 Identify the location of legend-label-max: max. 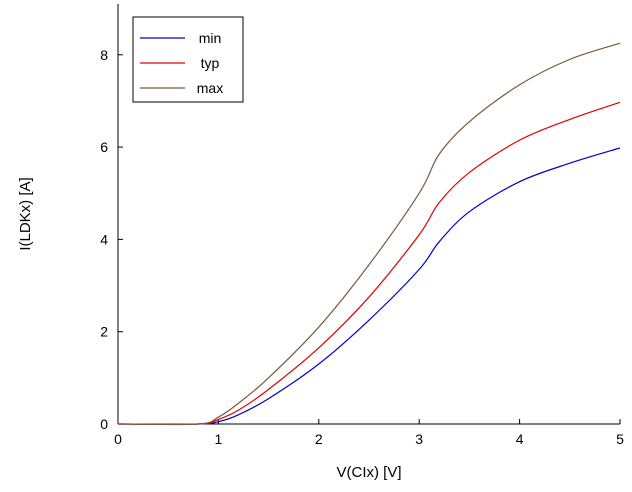
(210, 88).